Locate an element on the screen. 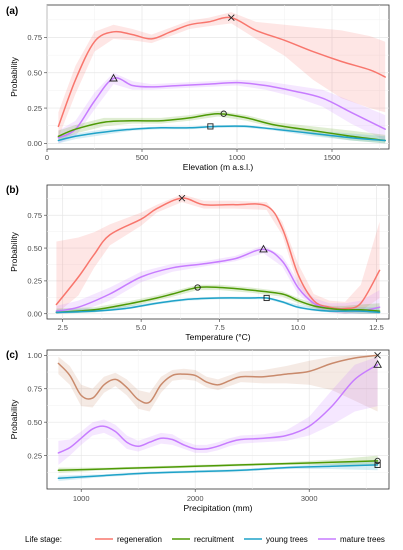 The height and width of the screenshot is (550, 403). x-axis-title: Precipitation (mm) is located at coordinates (218, 508).